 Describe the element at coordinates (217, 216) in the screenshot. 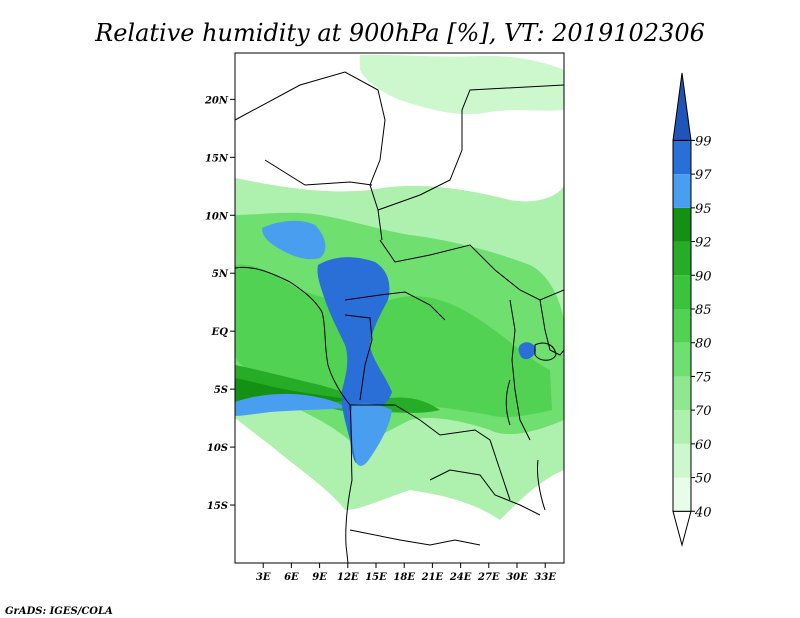

I see `lat-tick-label: 10N` at that location.